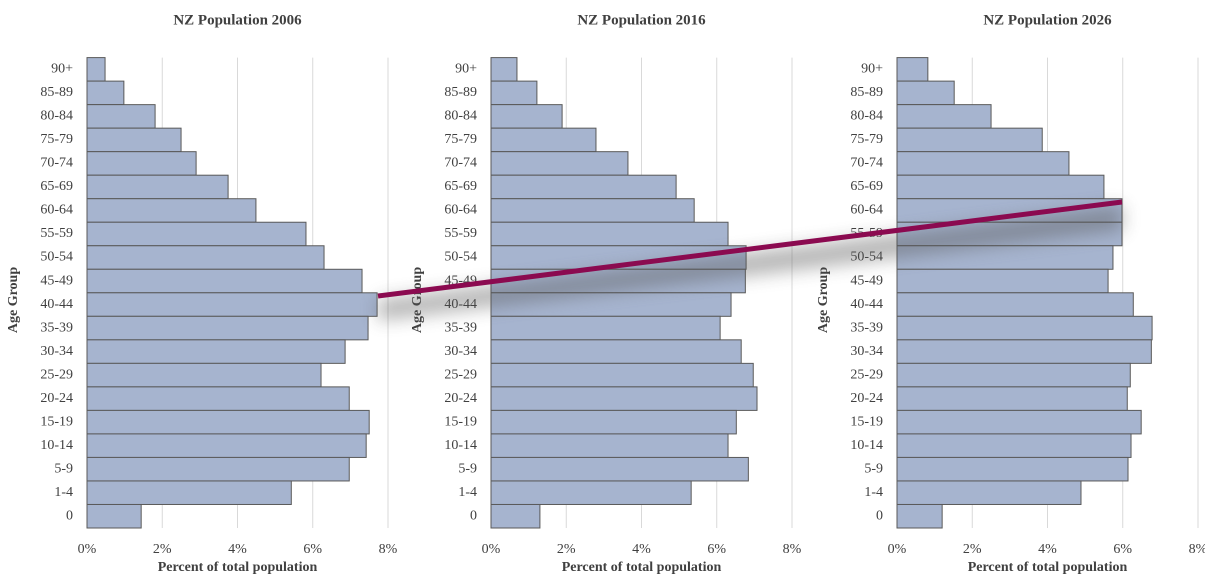 Image resolution: width=1205 pixels, height=577 pixels. Describe the element at coordinates (750, 249) in the screenshot. I see `annotation-line` at that location.